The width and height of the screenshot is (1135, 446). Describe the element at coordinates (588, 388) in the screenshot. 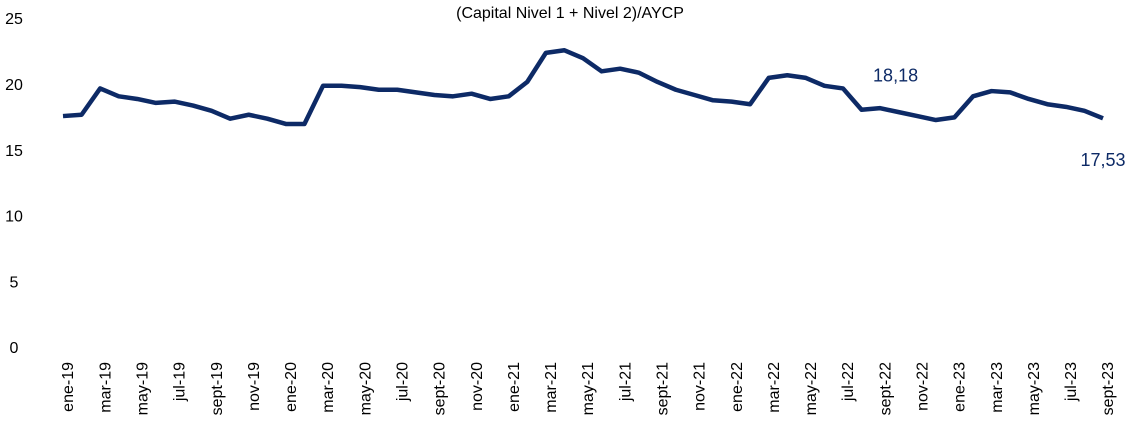

I see `x-tick-label: may-21` at that location.